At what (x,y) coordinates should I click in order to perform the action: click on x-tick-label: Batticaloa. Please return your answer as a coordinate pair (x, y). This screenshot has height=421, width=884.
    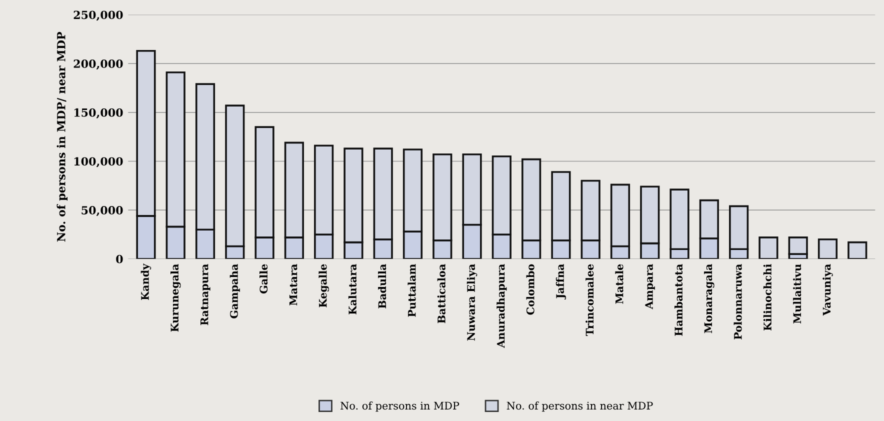
    Looking at the image, I should click on (441, 294).